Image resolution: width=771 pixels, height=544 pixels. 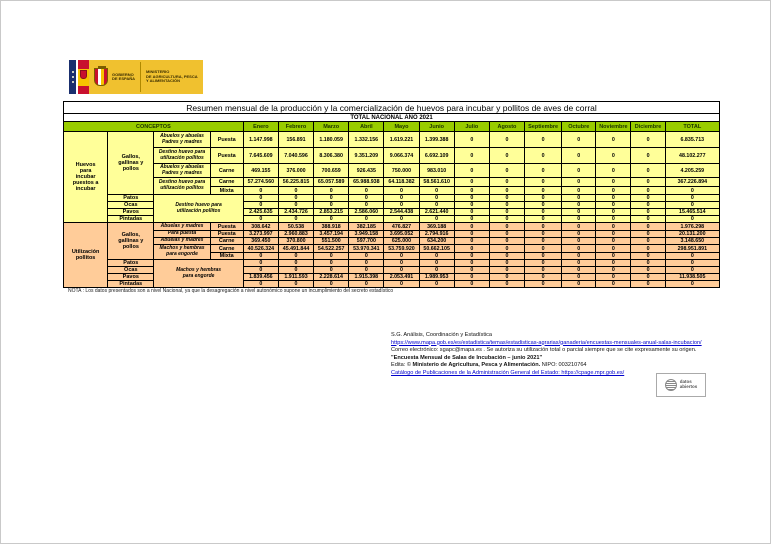 What do you see at coordinates (401, 182) in the screenshot?
I see `value-cell: 64.118.382` at bounding box center [401, 182].